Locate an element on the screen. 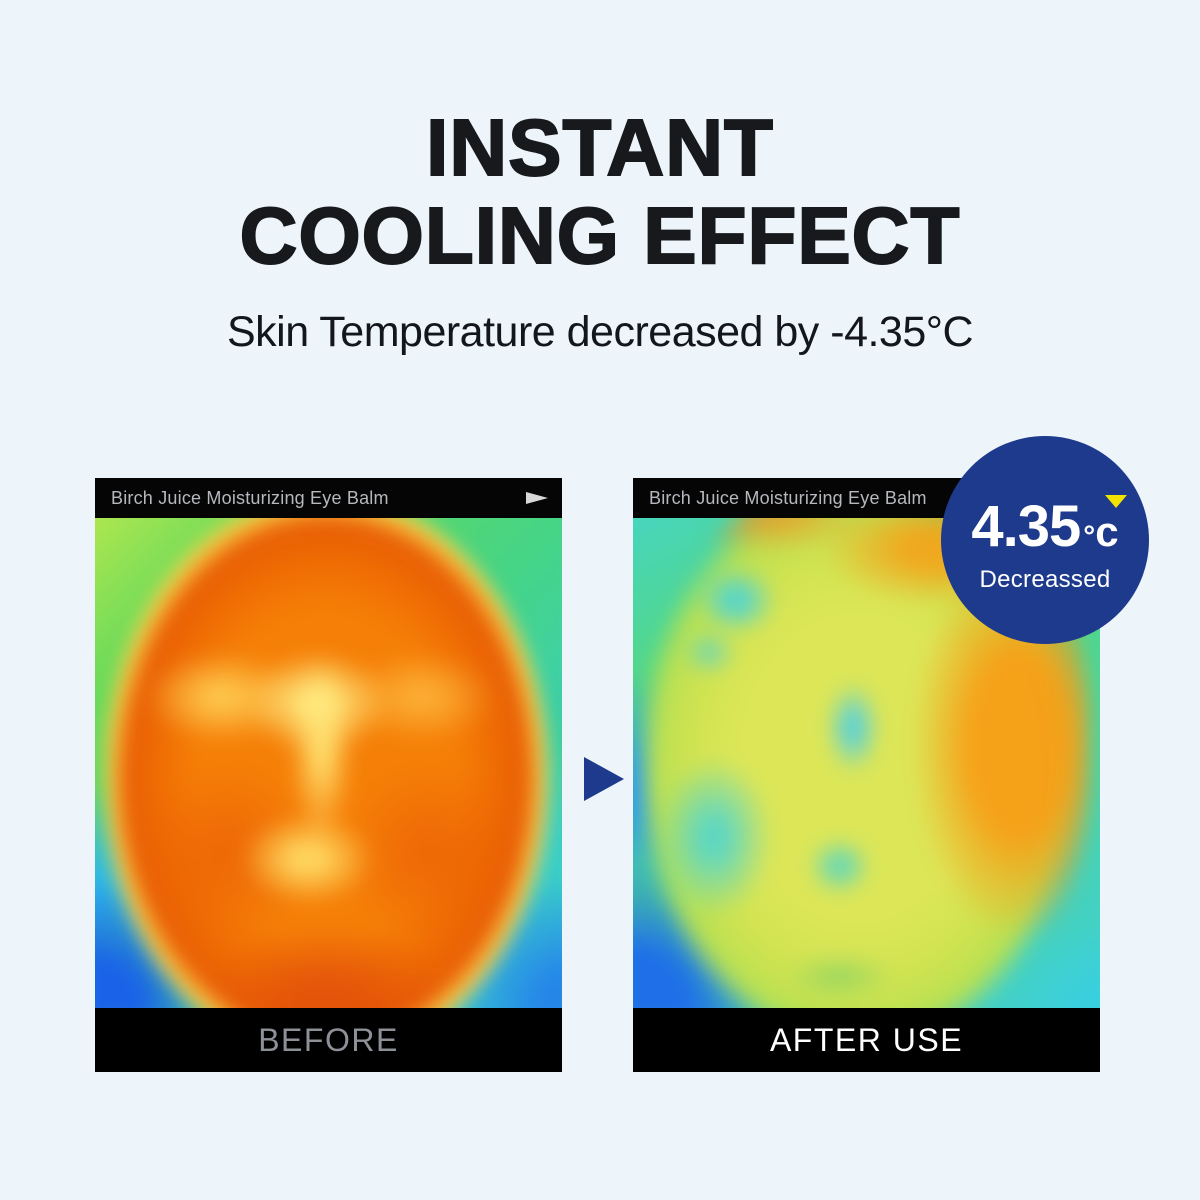 Image resolution: width=1200 pixels, height=1200 pixels. decrease-badge: 4.35 ° c Decreassed is located at coordinates (1045, 540).